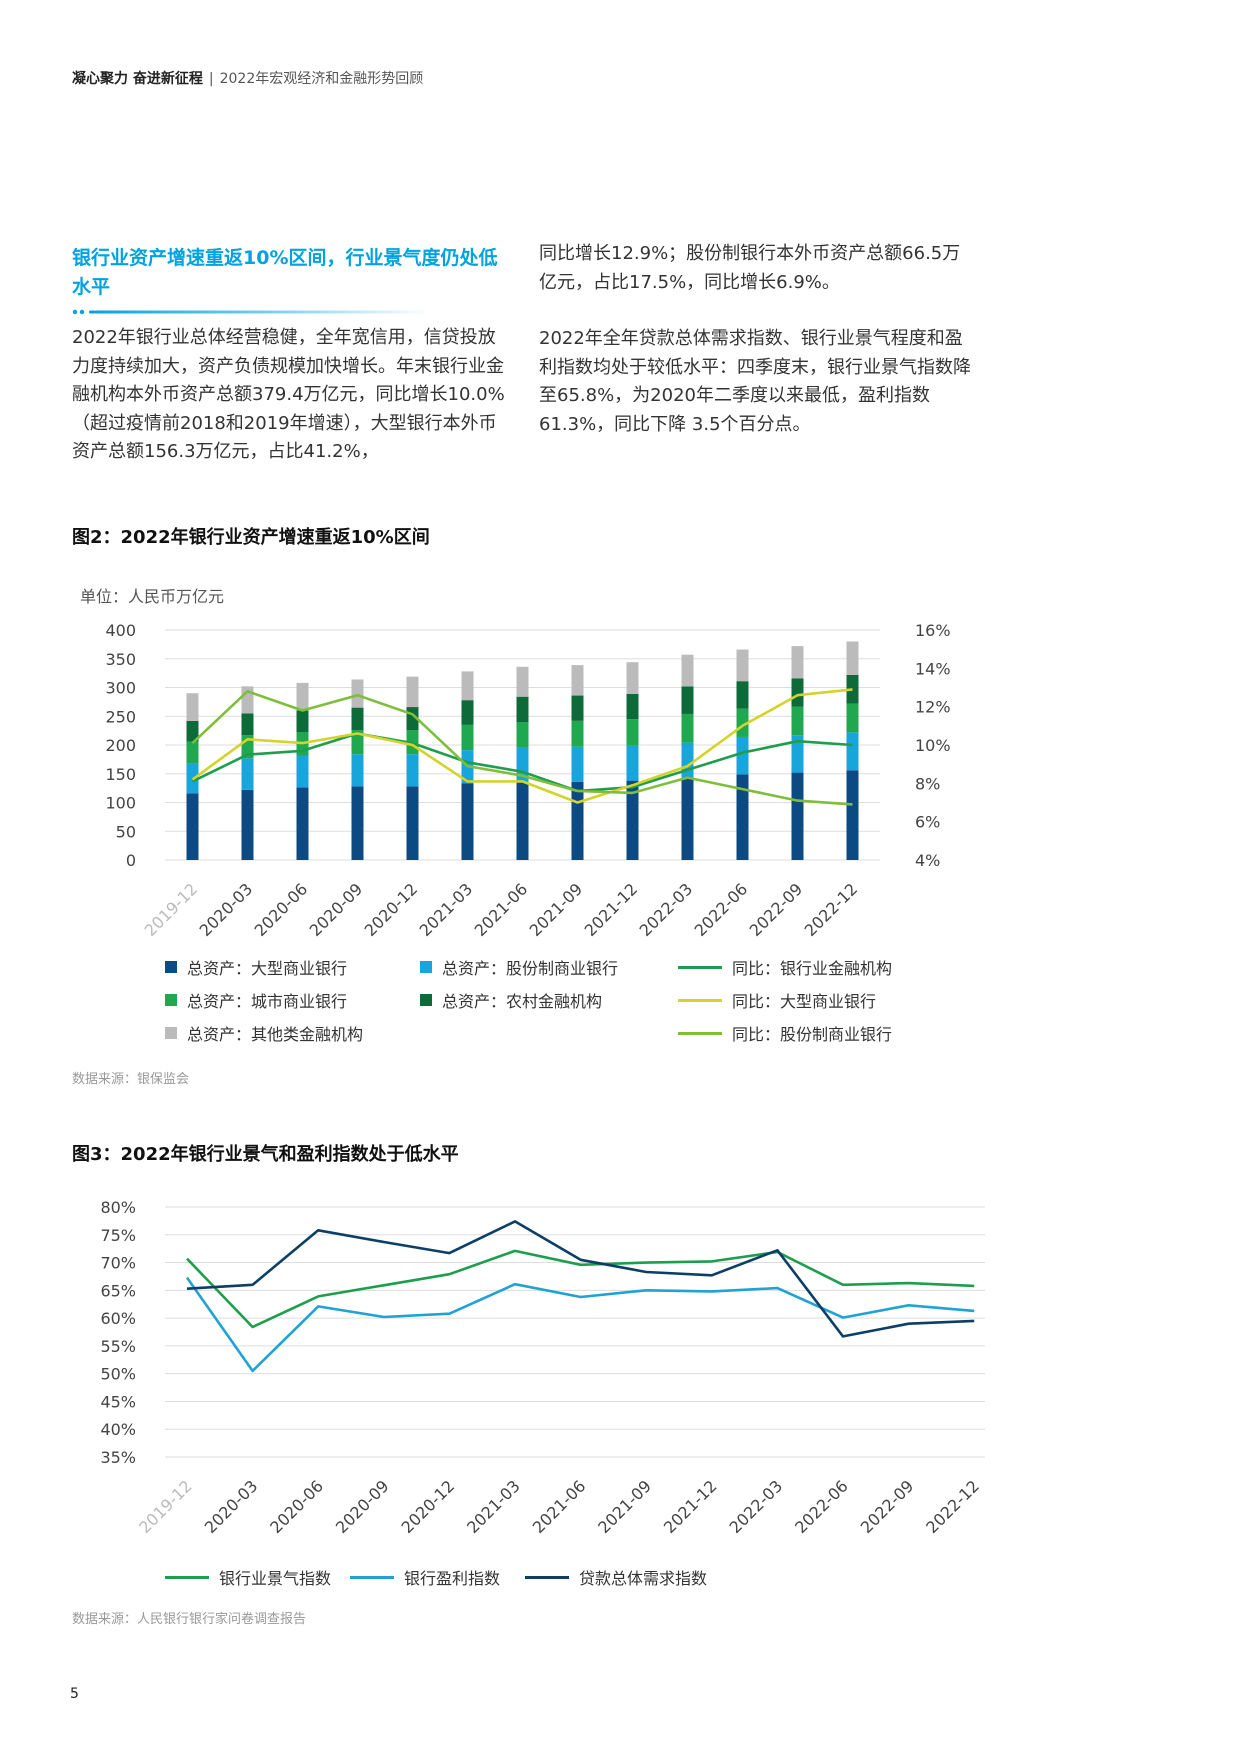  What do you see at coordinates (812, 1034) in the screenshot?
I see `legend-yoy-joint-label: 同比：股份制商业银行` at bounding box center [812, 1034].